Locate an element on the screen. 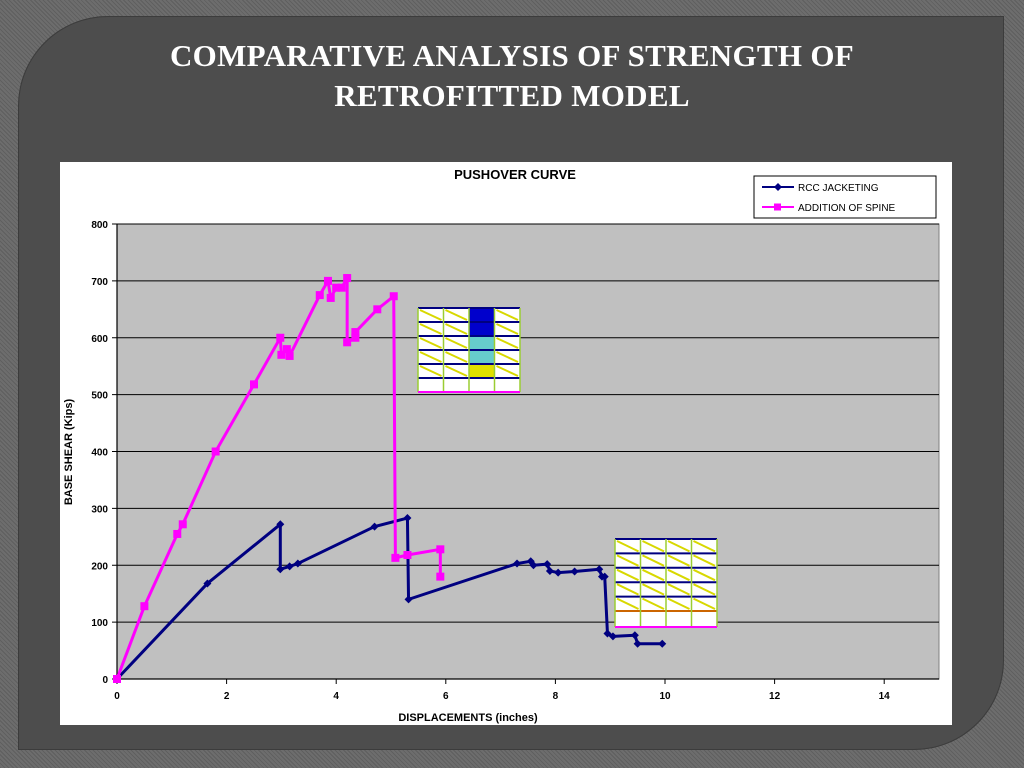 The width and height of the screenshot is (1024, 768). legend: RCC JACKETING ADDITION OF SPINE is located at coordinates (845, 197).